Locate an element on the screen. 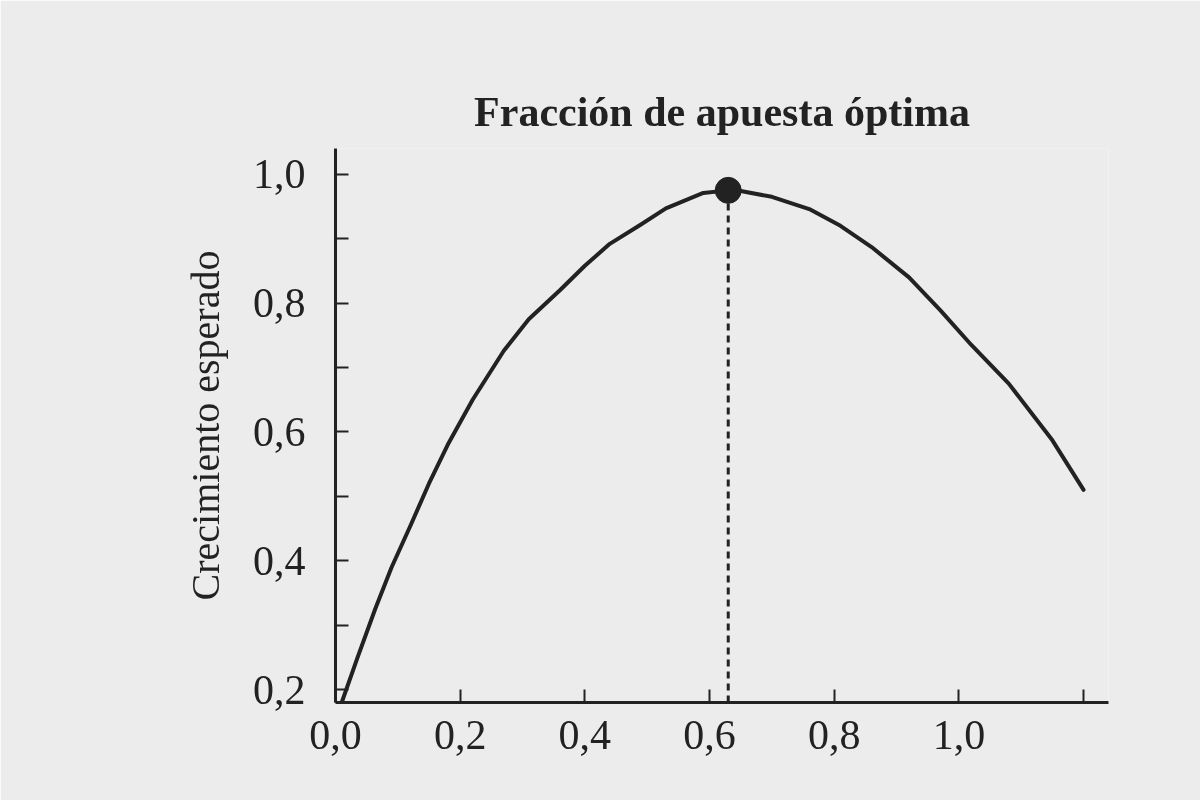  y-tick-label: 0,6 is located at coordinates (279, 431).